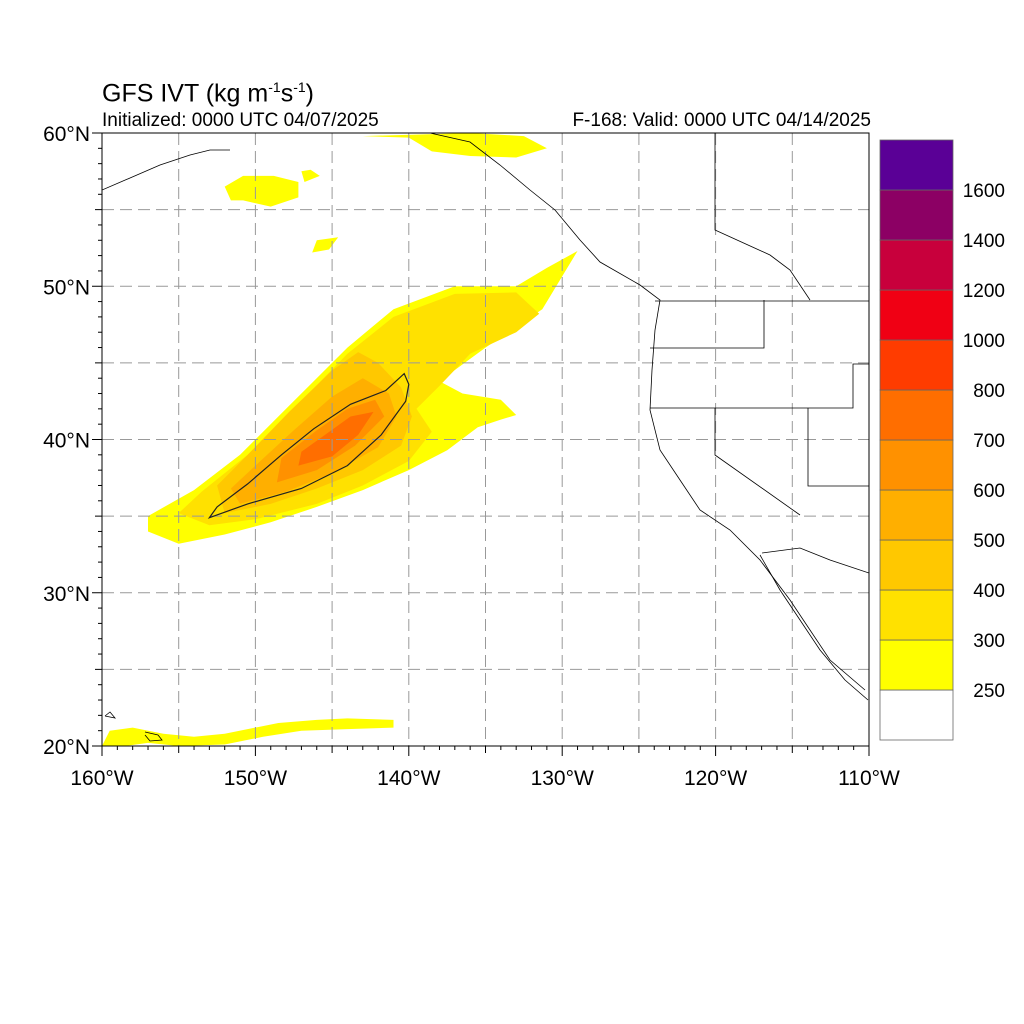 The height and width of the screenshot is (1024, 1024). I want to click on colorbar-label: 1400, so click(984, 241).